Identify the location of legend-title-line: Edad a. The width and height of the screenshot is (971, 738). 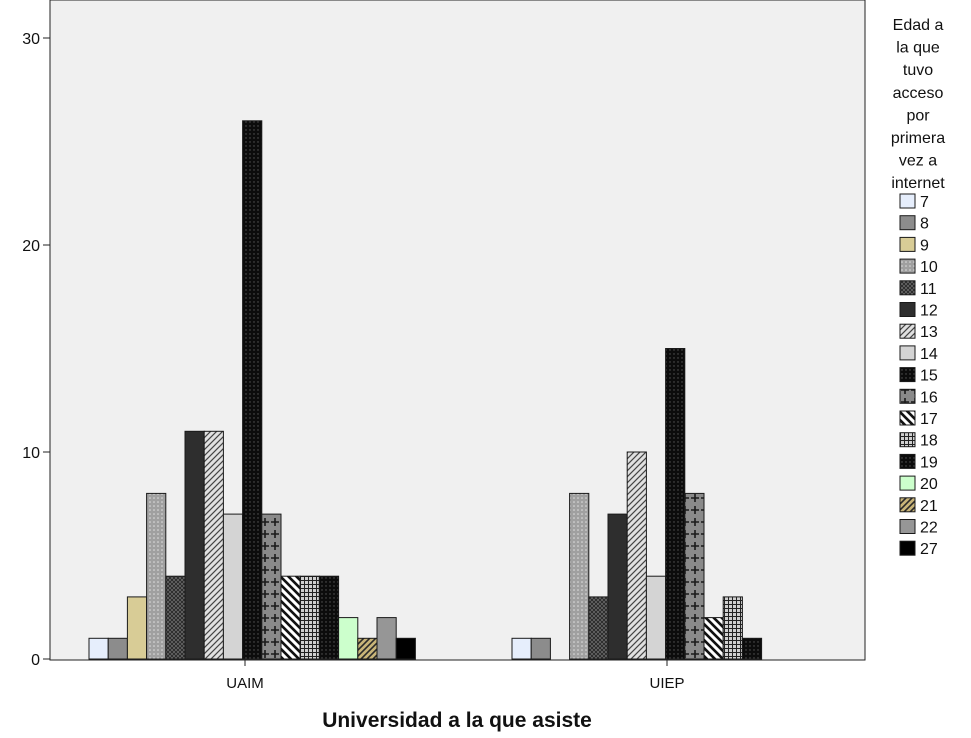
(918, 25).